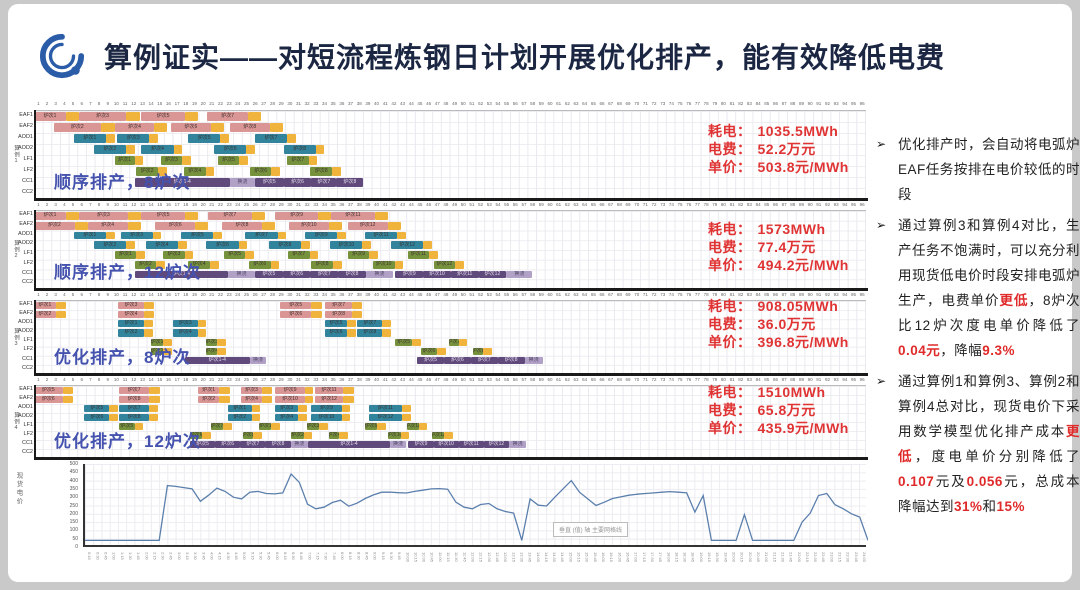  Describe the element at coordinates (105, 556) in the screenshot. I see `price-x-tick: 0:45` at that location.